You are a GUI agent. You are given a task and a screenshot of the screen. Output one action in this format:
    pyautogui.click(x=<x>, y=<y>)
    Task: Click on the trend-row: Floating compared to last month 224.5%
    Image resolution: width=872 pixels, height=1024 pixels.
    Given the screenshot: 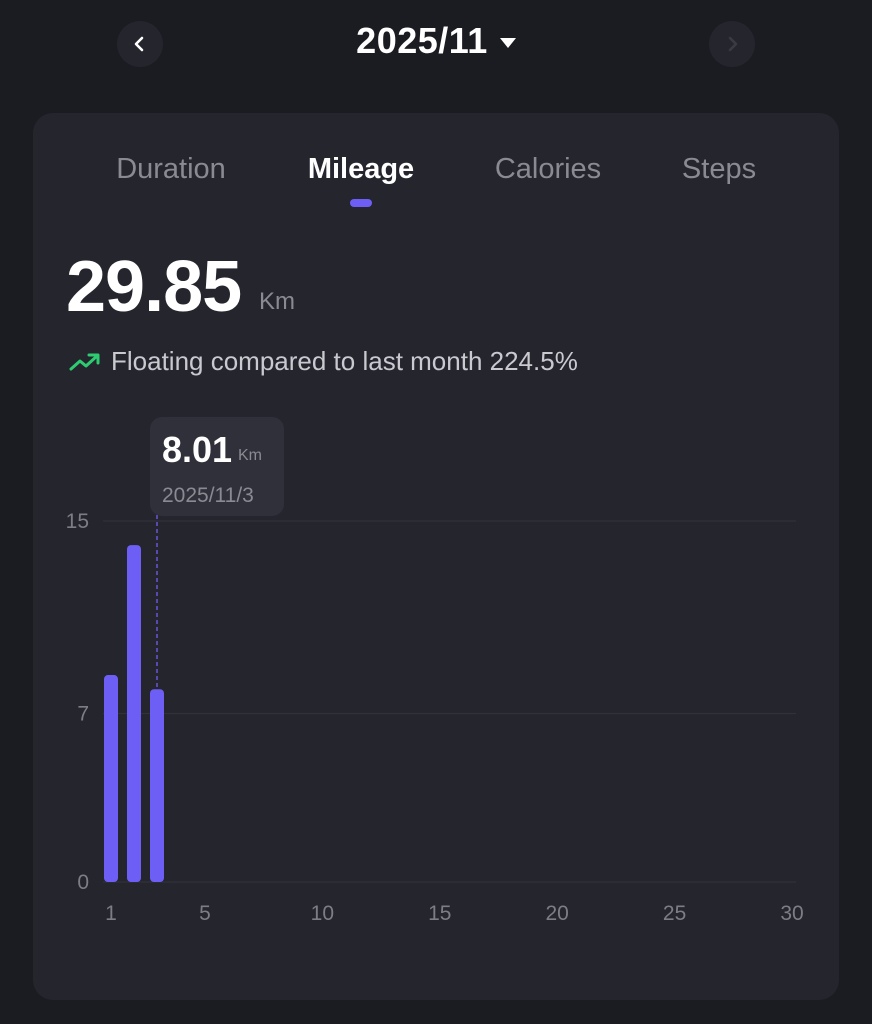 What is the action you would take?
    pyautogui.click(x=323, y=361)
    